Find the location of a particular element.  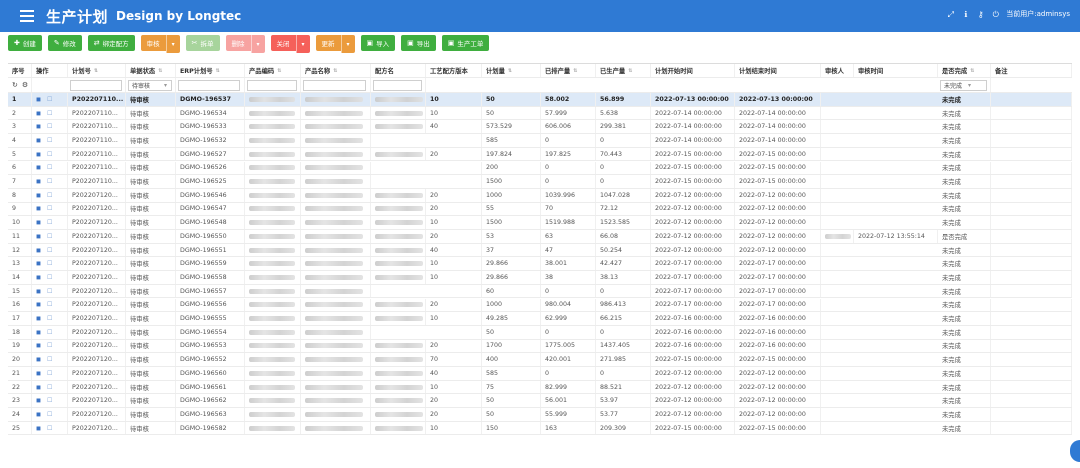

refresh-icon: ↻ is located at coordinates (15, 85).